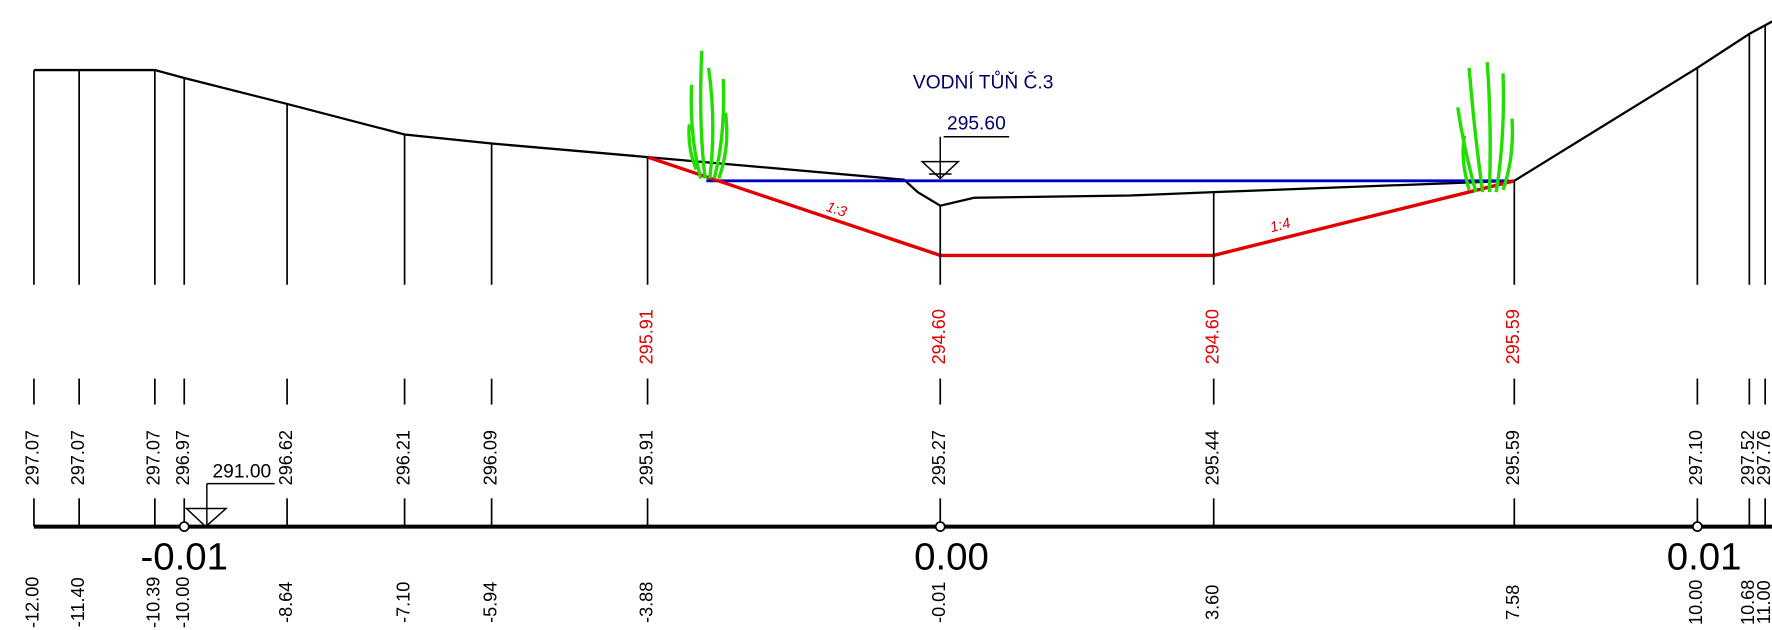 Image resolution: width=1772 pixels, height=630 pixels. Describe the element at coordinates (78, 602) in the screenshot. I see `station: -11.40` at that location.